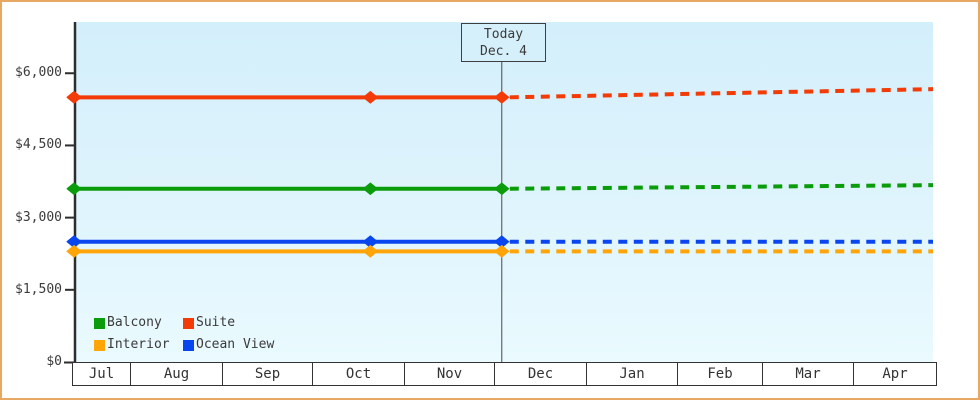 The width and height of the screenshot is (980, 400). I want to click on today-label: Today, so click(503, 34).